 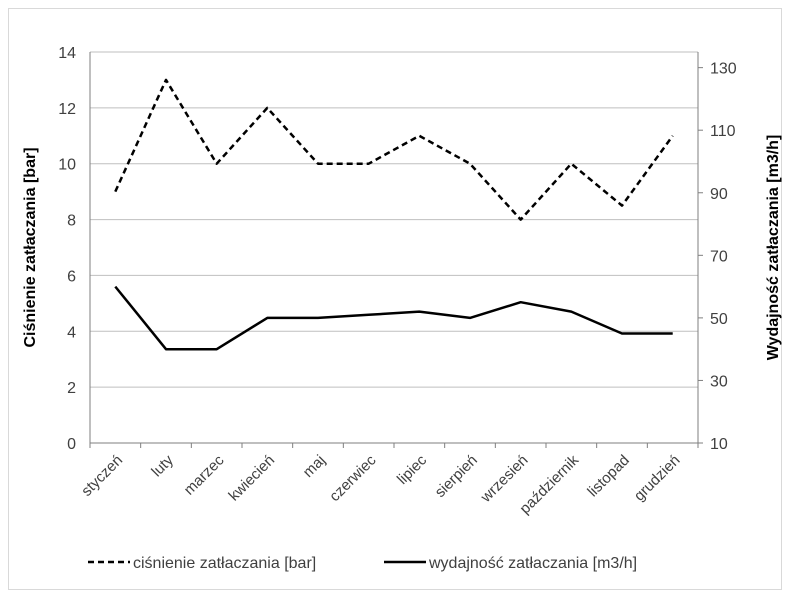 I want to click on right-tick-label: 130, so click(x=723, y=69).